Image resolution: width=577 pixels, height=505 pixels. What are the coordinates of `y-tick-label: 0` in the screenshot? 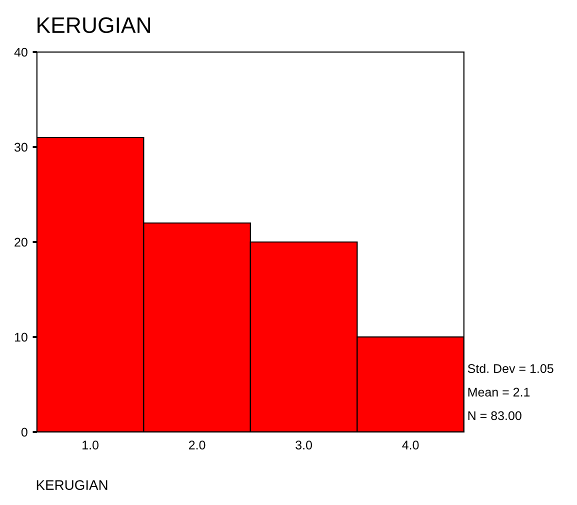 It's located at (24, 432).